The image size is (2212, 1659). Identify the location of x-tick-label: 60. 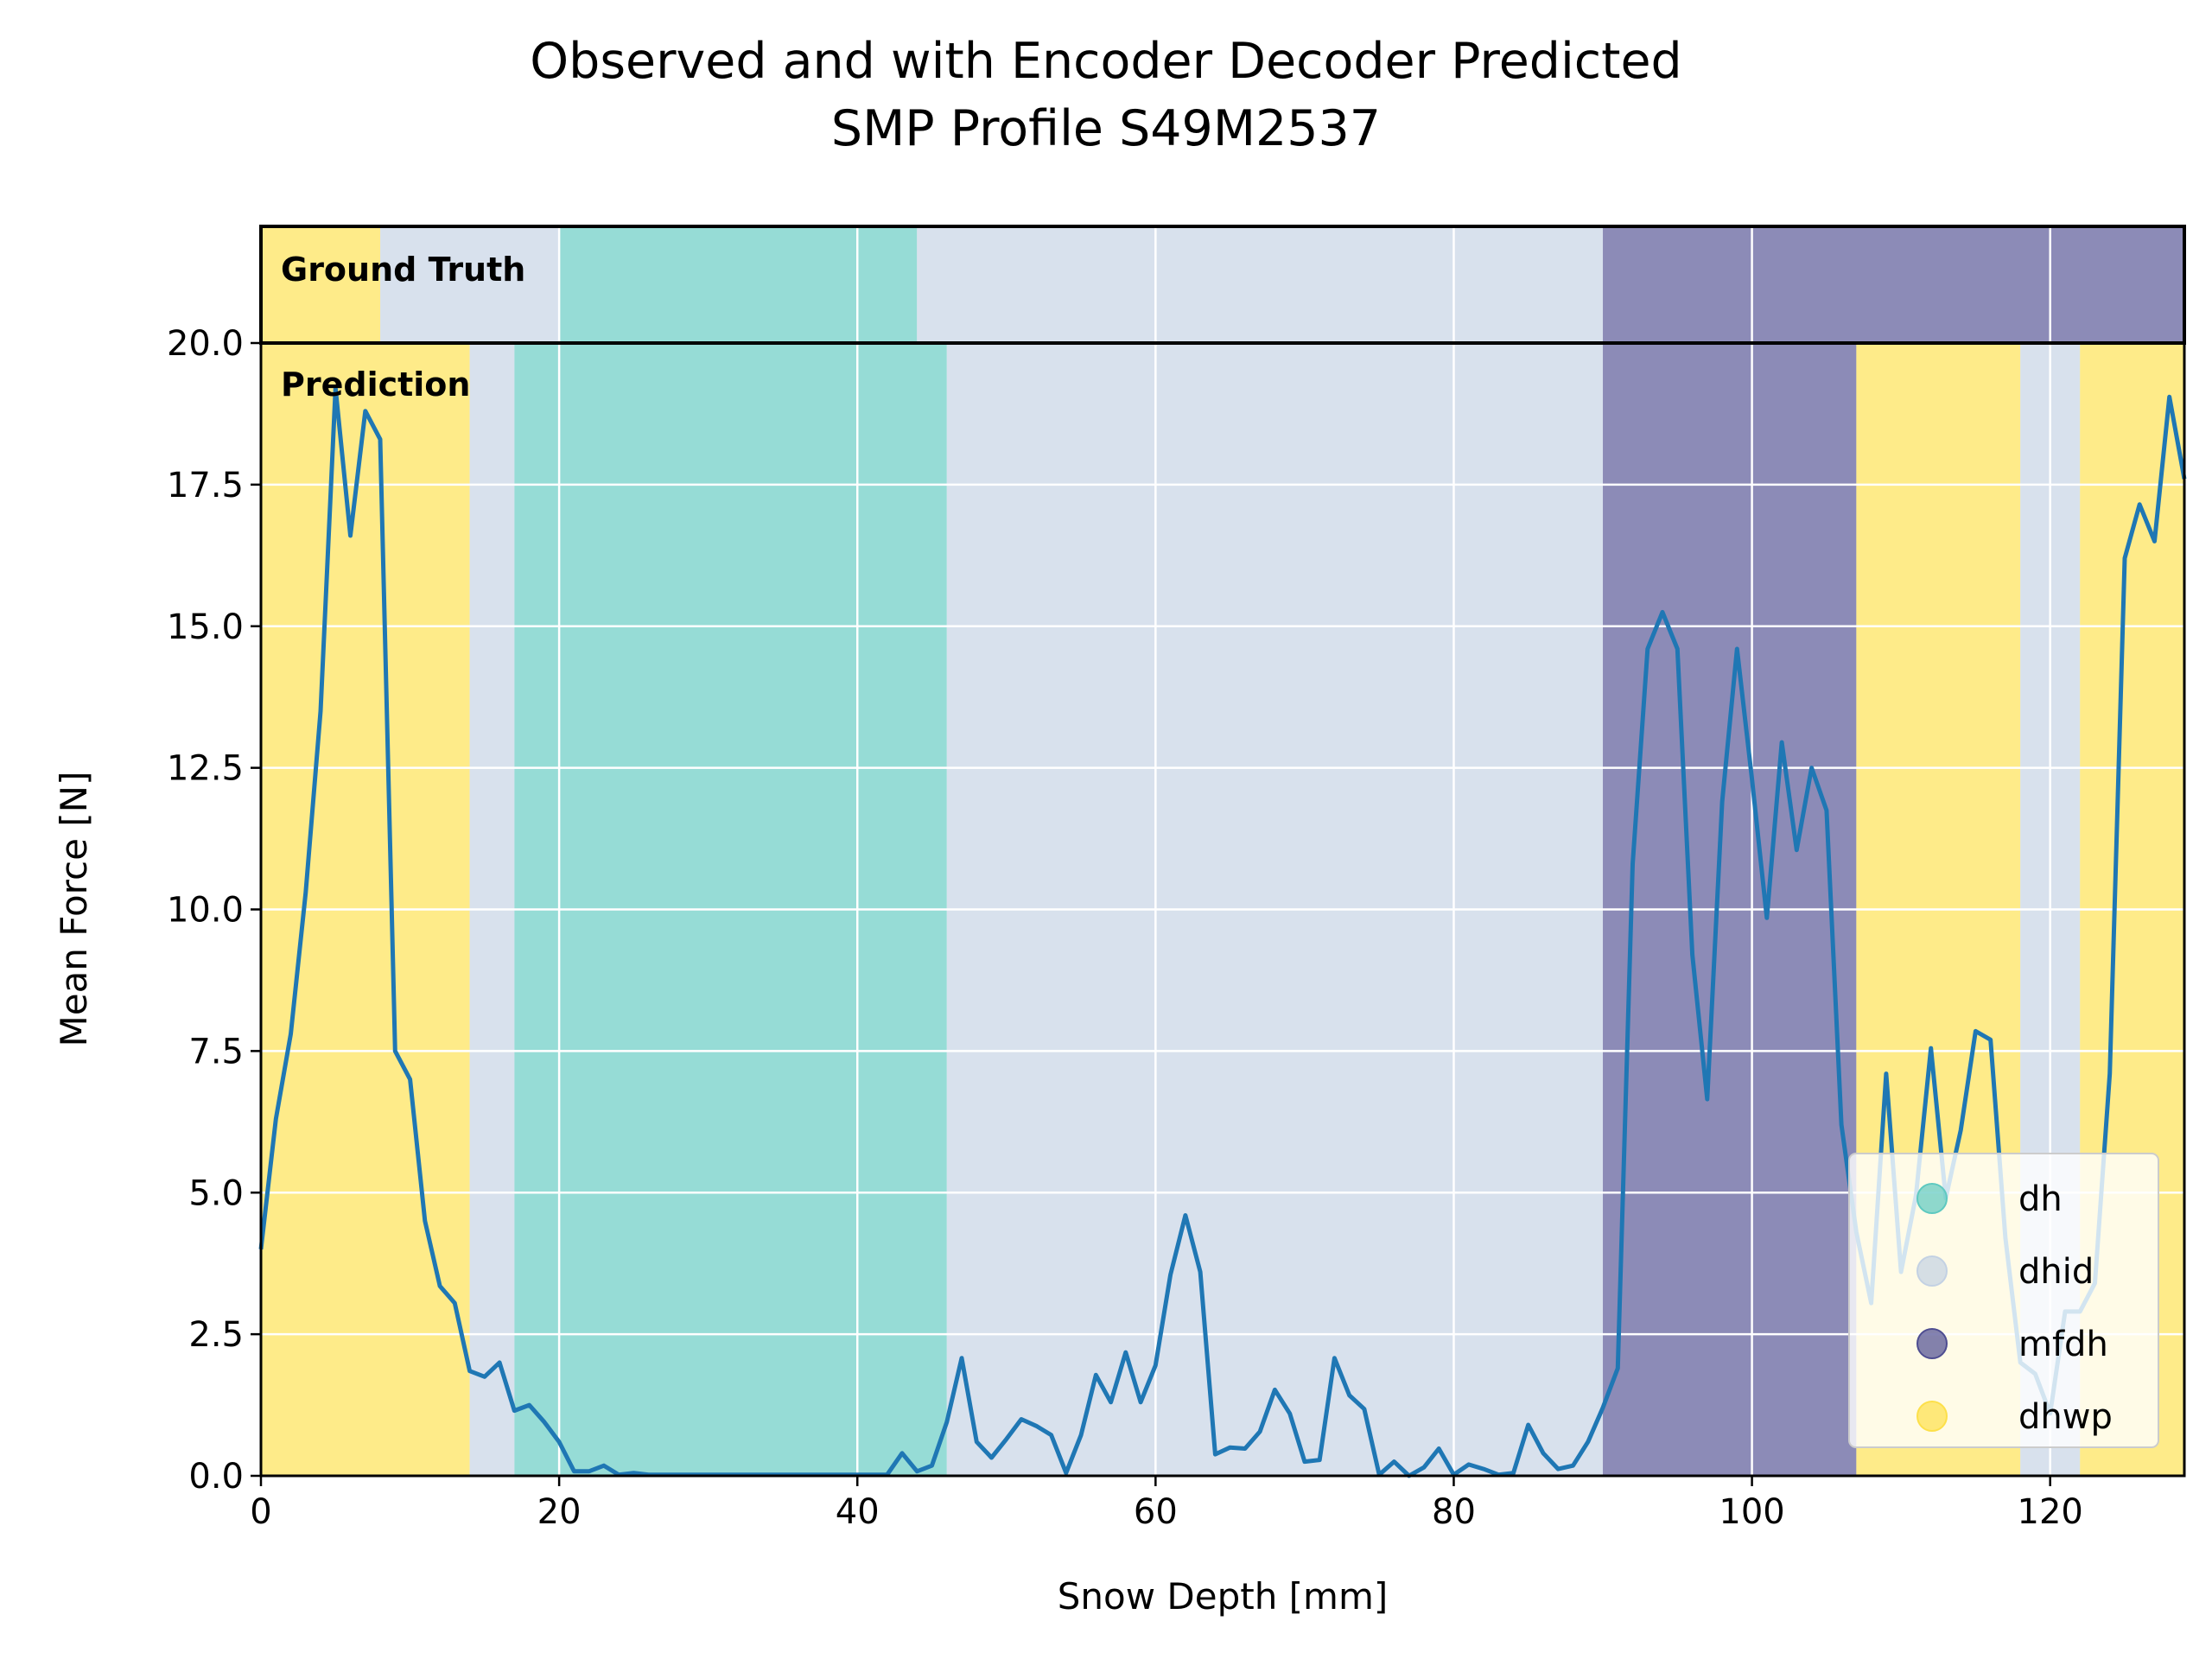
(1156, 1512).